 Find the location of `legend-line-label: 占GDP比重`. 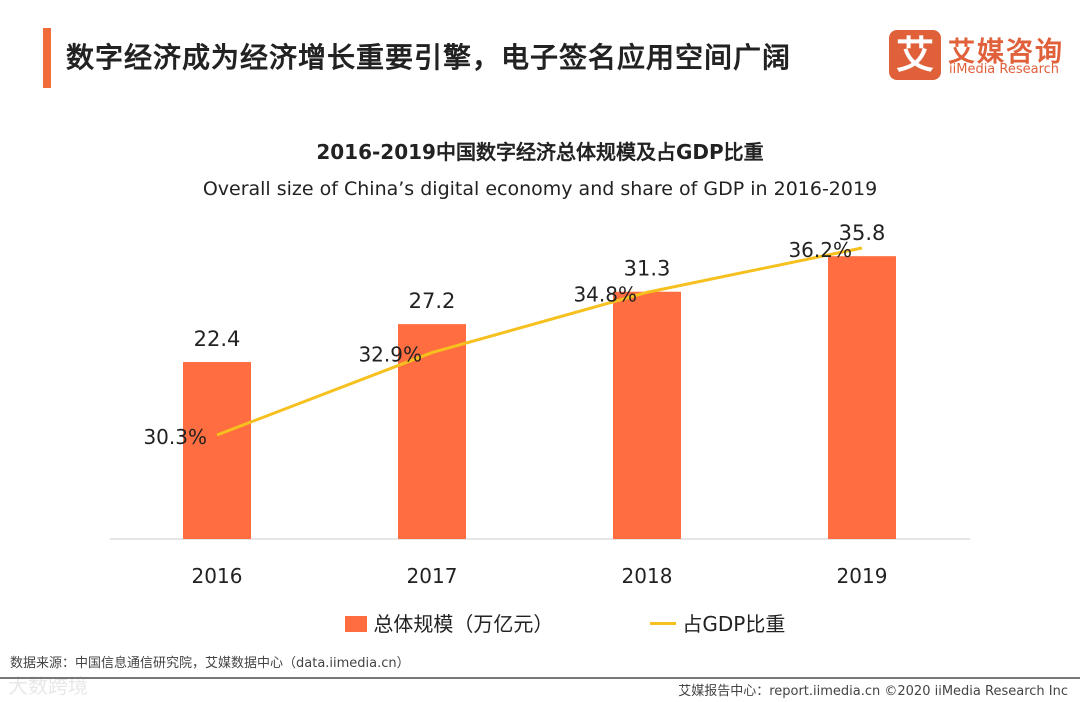

legend-line-label: 占GDP比重 is located at coordinates (734, 624).